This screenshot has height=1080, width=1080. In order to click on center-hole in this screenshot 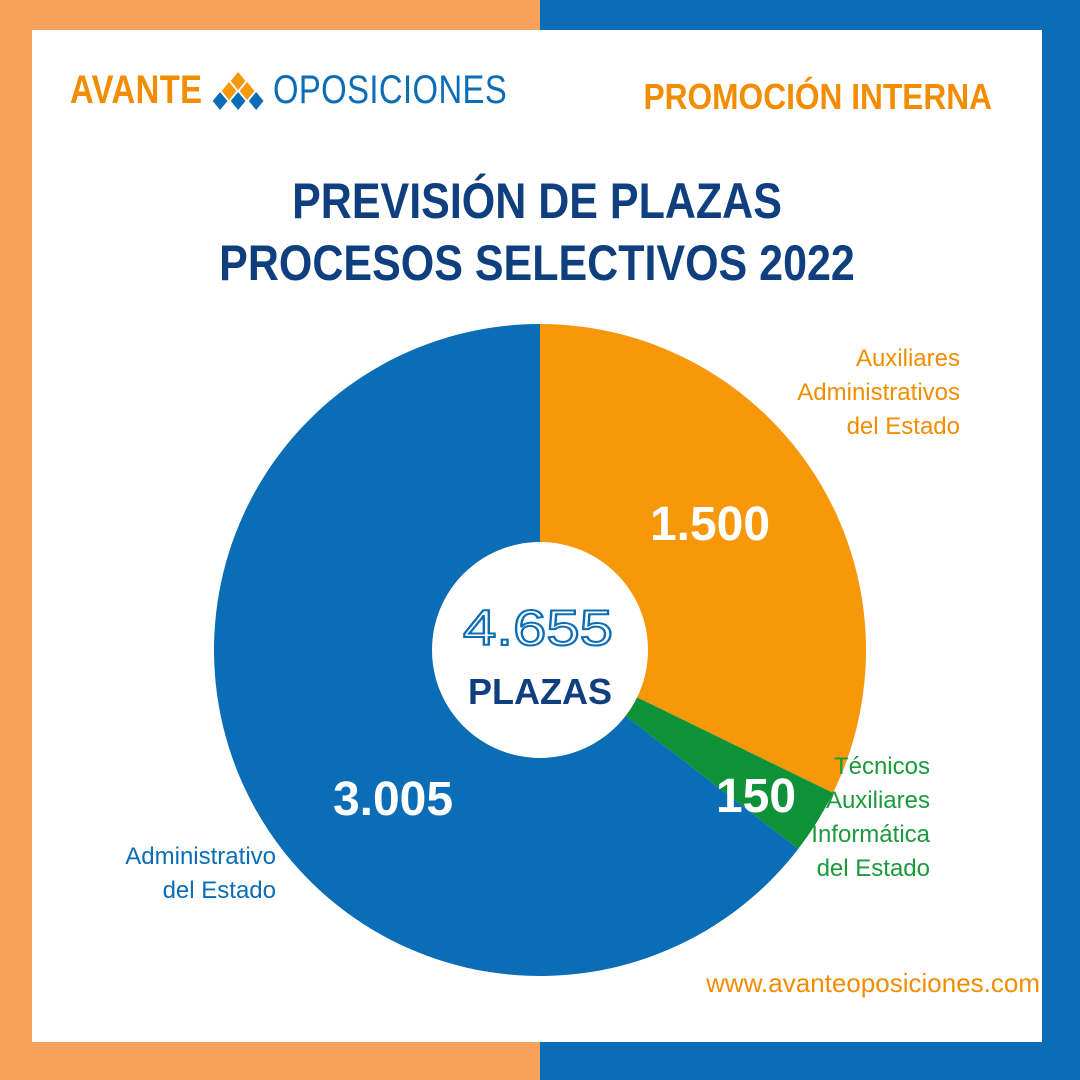, I will do `click(540, 650)`.